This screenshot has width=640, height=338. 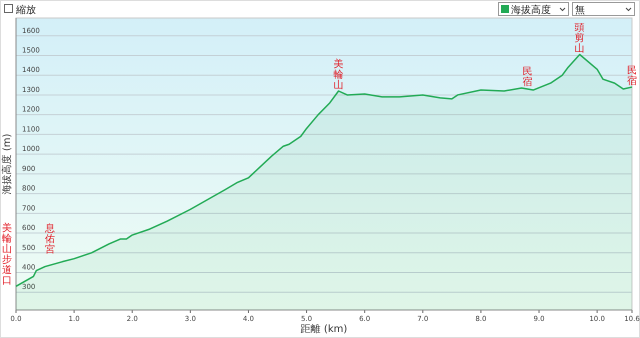 I want to click on y-axis-title: 海拔高度 (m), so click(x=7, y=164).